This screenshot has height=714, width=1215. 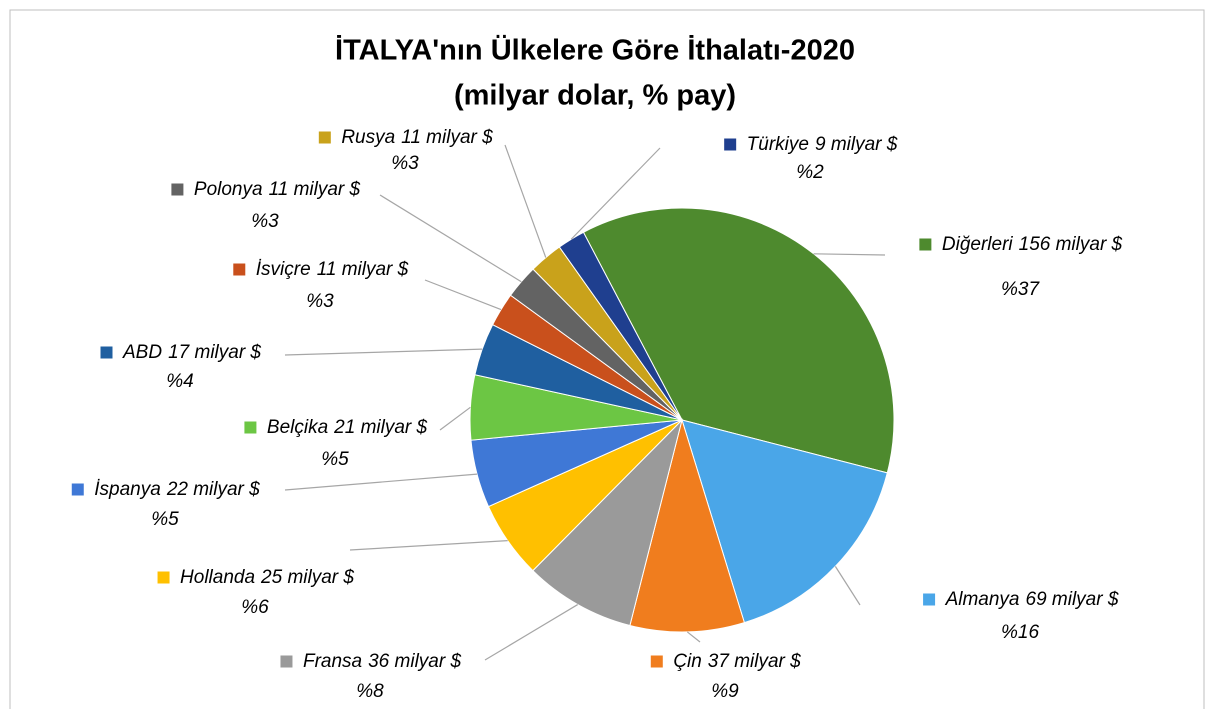 I want to click on value-label: 17 milyar $, so click(x=214, y=352).